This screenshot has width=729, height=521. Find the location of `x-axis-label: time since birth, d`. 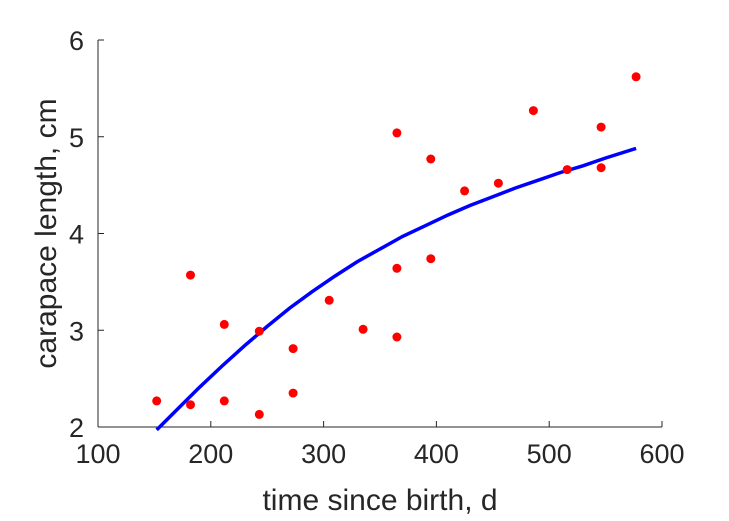

x-axis-label: time since birth, d is located at coordinates (379, 500).